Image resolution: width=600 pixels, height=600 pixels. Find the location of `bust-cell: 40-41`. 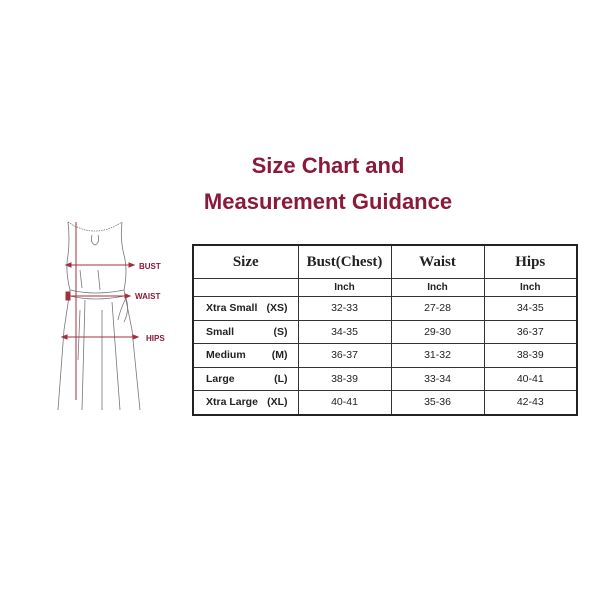

bust-cell: 40-41 is located at coordinates (344, 402).